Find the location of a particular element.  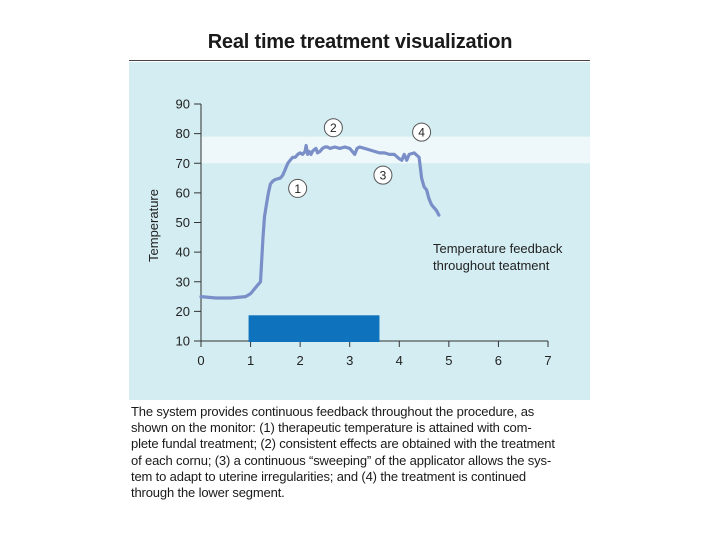

y-tick-label: 40 is located at coordinates (183, 252).